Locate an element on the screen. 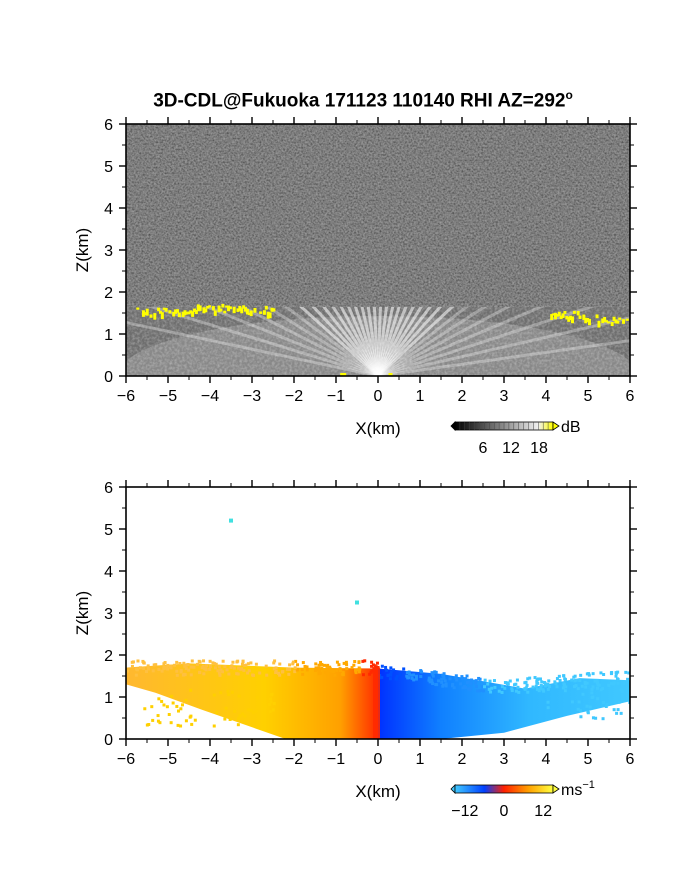 This screenshot has height=880, width=680. colorbar: 6 12 18 dB is located at coordinates (515, 438).